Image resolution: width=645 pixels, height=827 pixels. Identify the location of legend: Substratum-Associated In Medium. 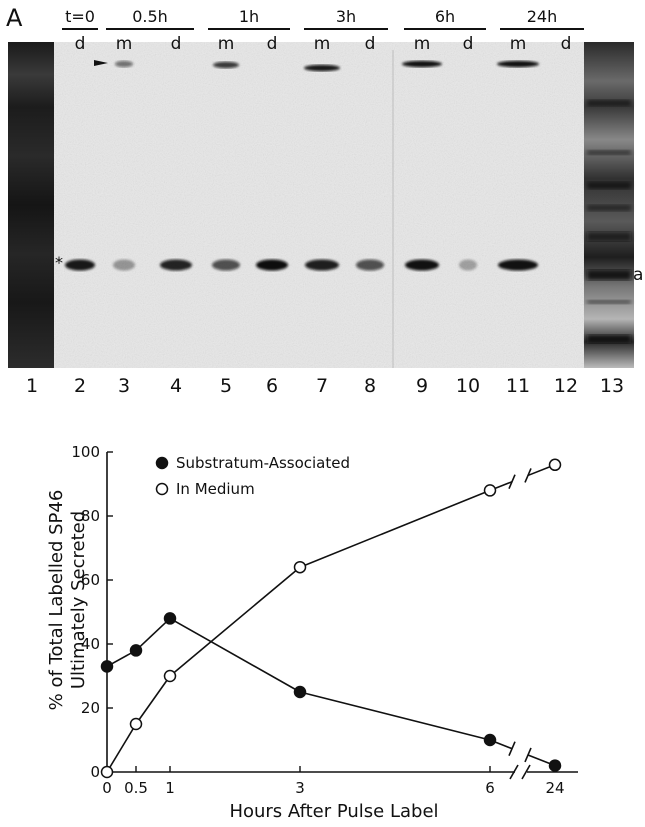
(252, 476).